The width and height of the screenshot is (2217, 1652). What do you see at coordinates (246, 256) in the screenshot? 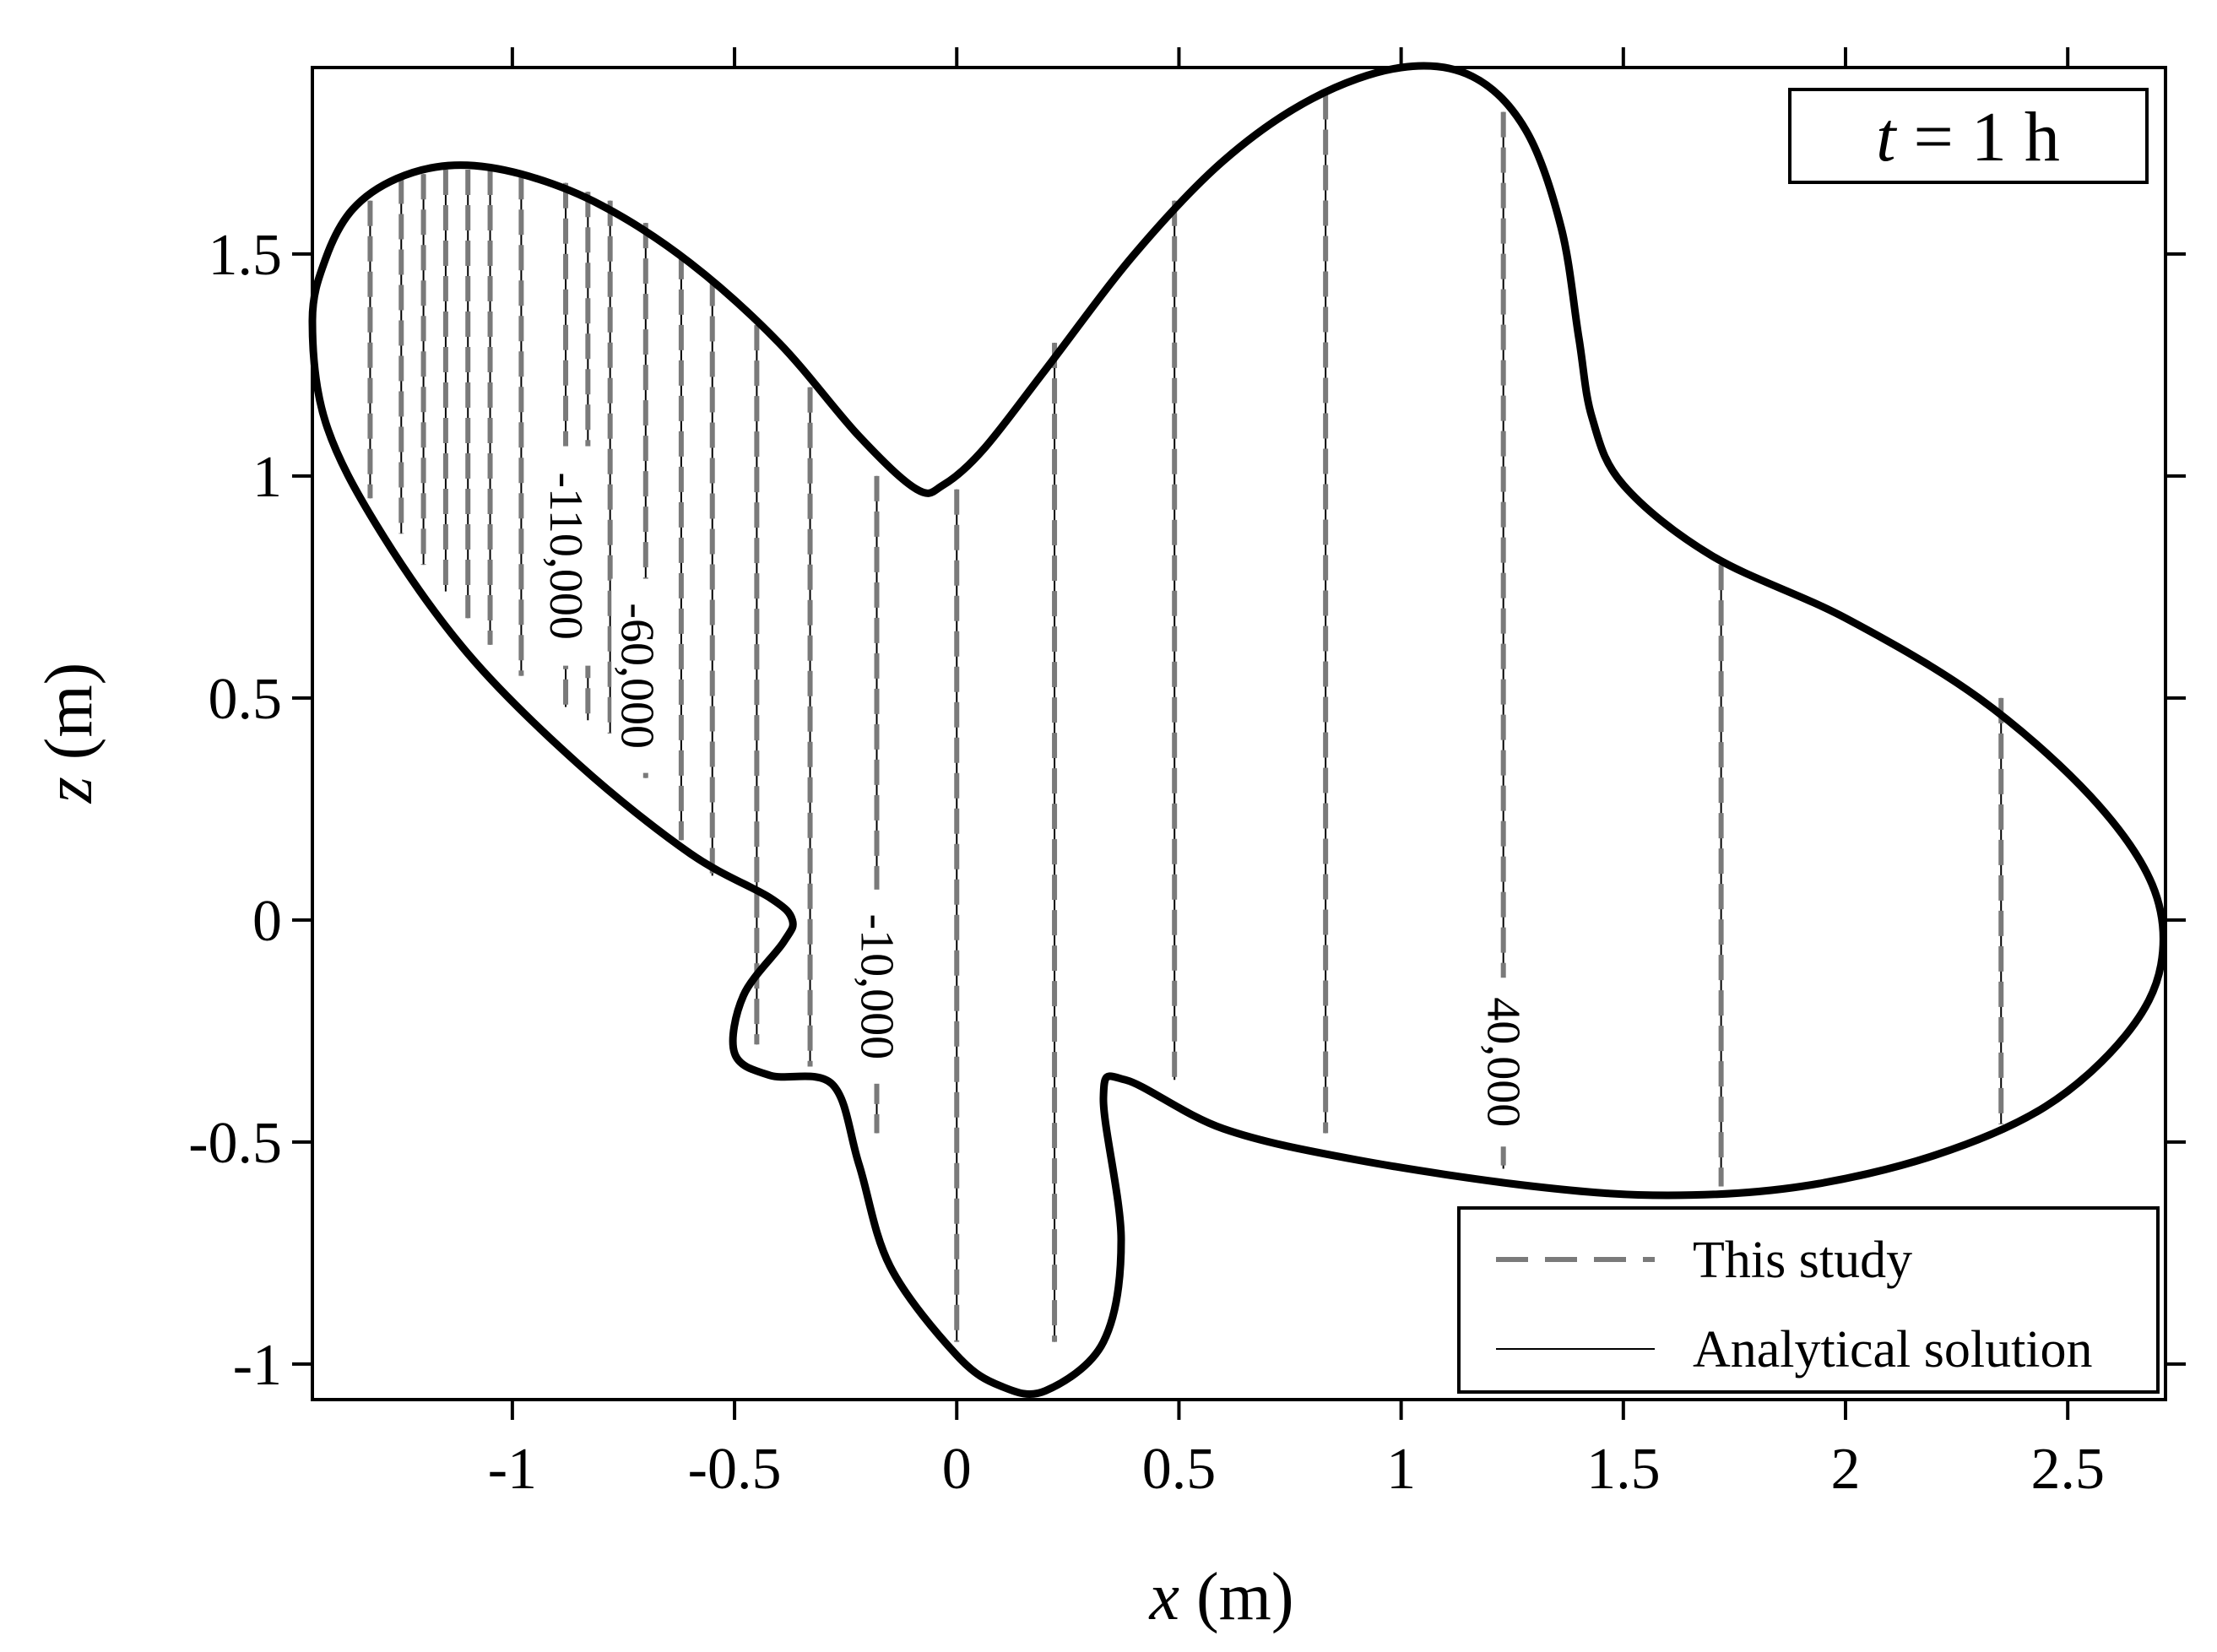
I see `y-tick-label-5: 1.5` at bounding box center [246, 256].